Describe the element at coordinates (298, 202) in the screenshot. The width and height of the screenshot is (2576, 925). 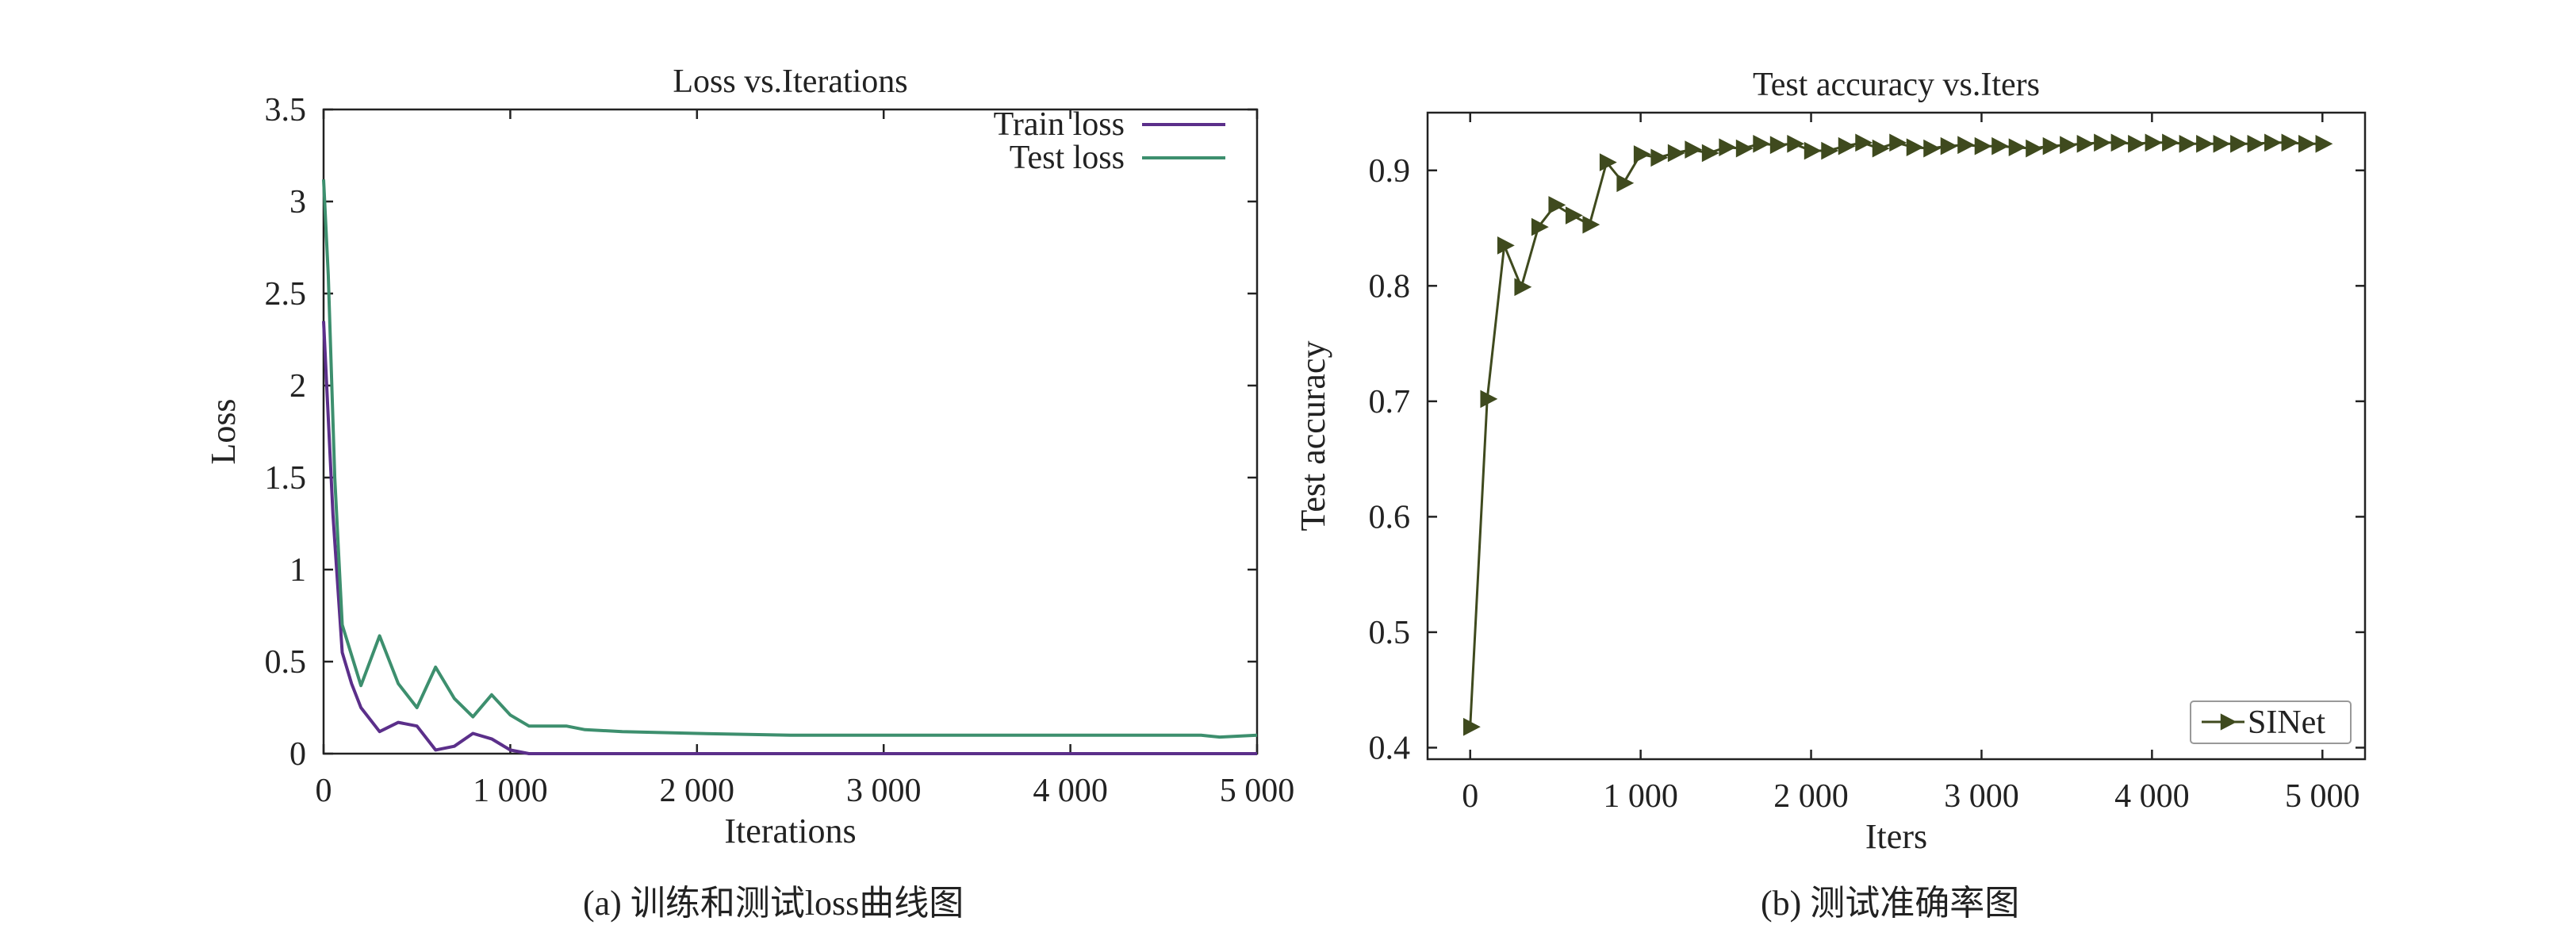
I see `y-tick-label: 3` at that location.